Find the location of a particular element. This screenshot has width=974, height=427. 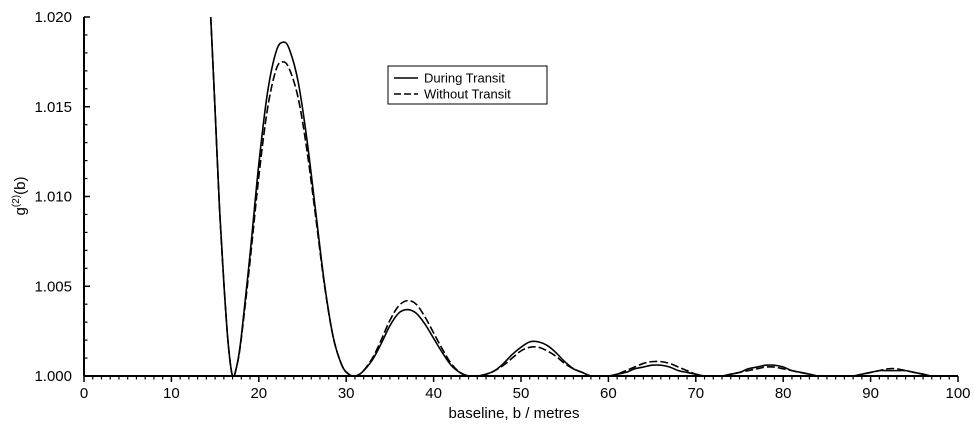

legend-box is located at coordinates (467, 85).